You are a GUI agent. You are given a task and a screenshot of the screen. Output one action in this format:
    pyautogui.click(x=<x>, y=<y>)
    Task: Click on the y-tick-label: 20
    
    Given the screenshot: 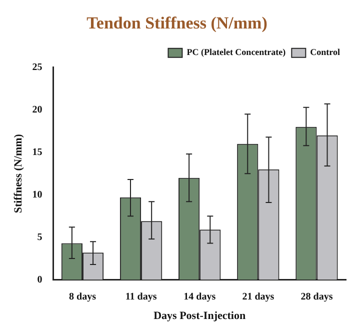 What is the action you would take?
    pyautogui.click(x=37, y=110)
    